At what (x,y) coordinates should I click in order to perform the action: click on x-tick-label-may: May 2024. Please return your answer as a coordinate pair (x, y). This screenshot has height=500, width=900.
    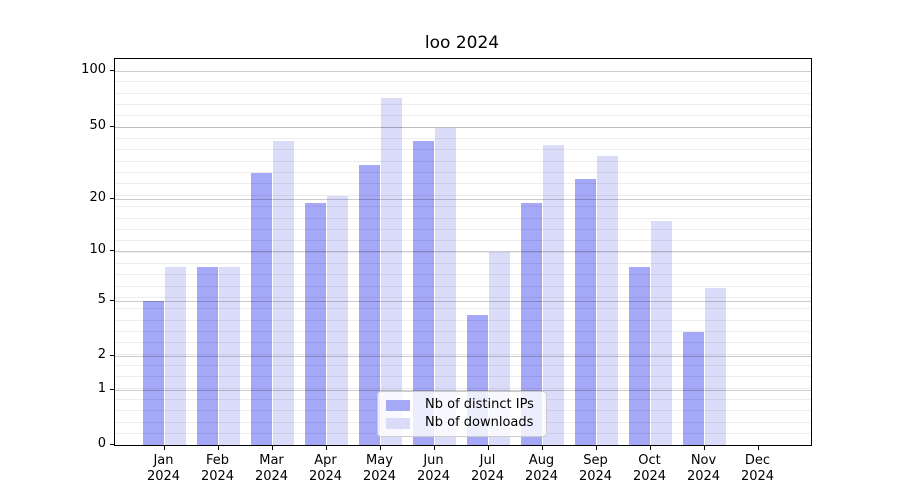
    Looking at the image, I should click on (380, 469).